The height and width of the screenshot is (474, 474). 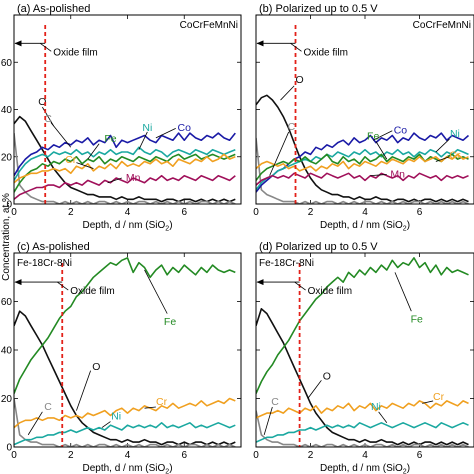 What do you see at coordinates (318, 247) in the screenshot?
I see `panel-title: (d) Polarized up to 0.5 V` at bounding box center [318, 247].